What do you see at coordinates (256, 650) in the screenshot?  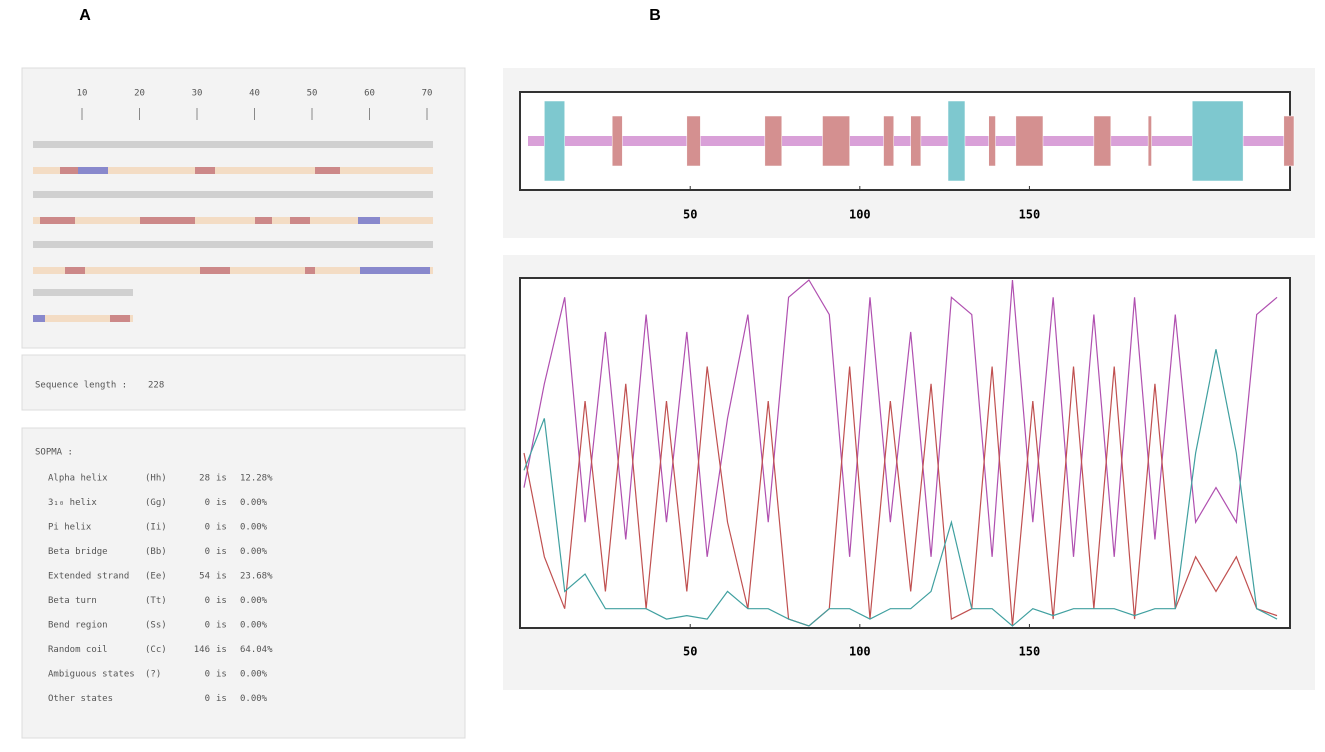 I see `state-pct: 64.04%` at bounding box center [256, 650].